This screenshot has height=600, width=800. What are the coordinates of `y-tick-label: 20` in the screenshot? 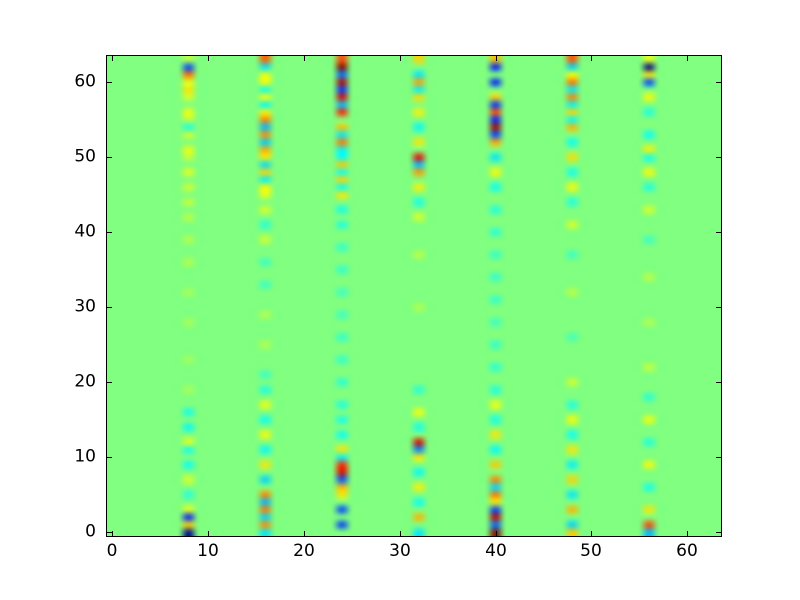 It's located at (85, 381).